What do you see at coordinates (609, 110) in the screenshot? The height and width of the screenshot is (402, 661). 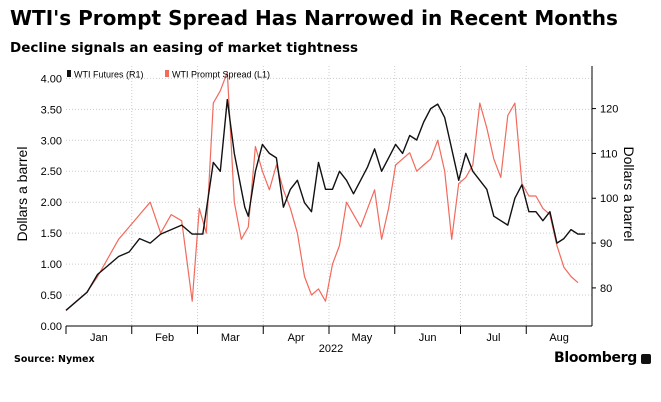 I see `y-right-tick-label: 120` at bounding box center [609, 110].